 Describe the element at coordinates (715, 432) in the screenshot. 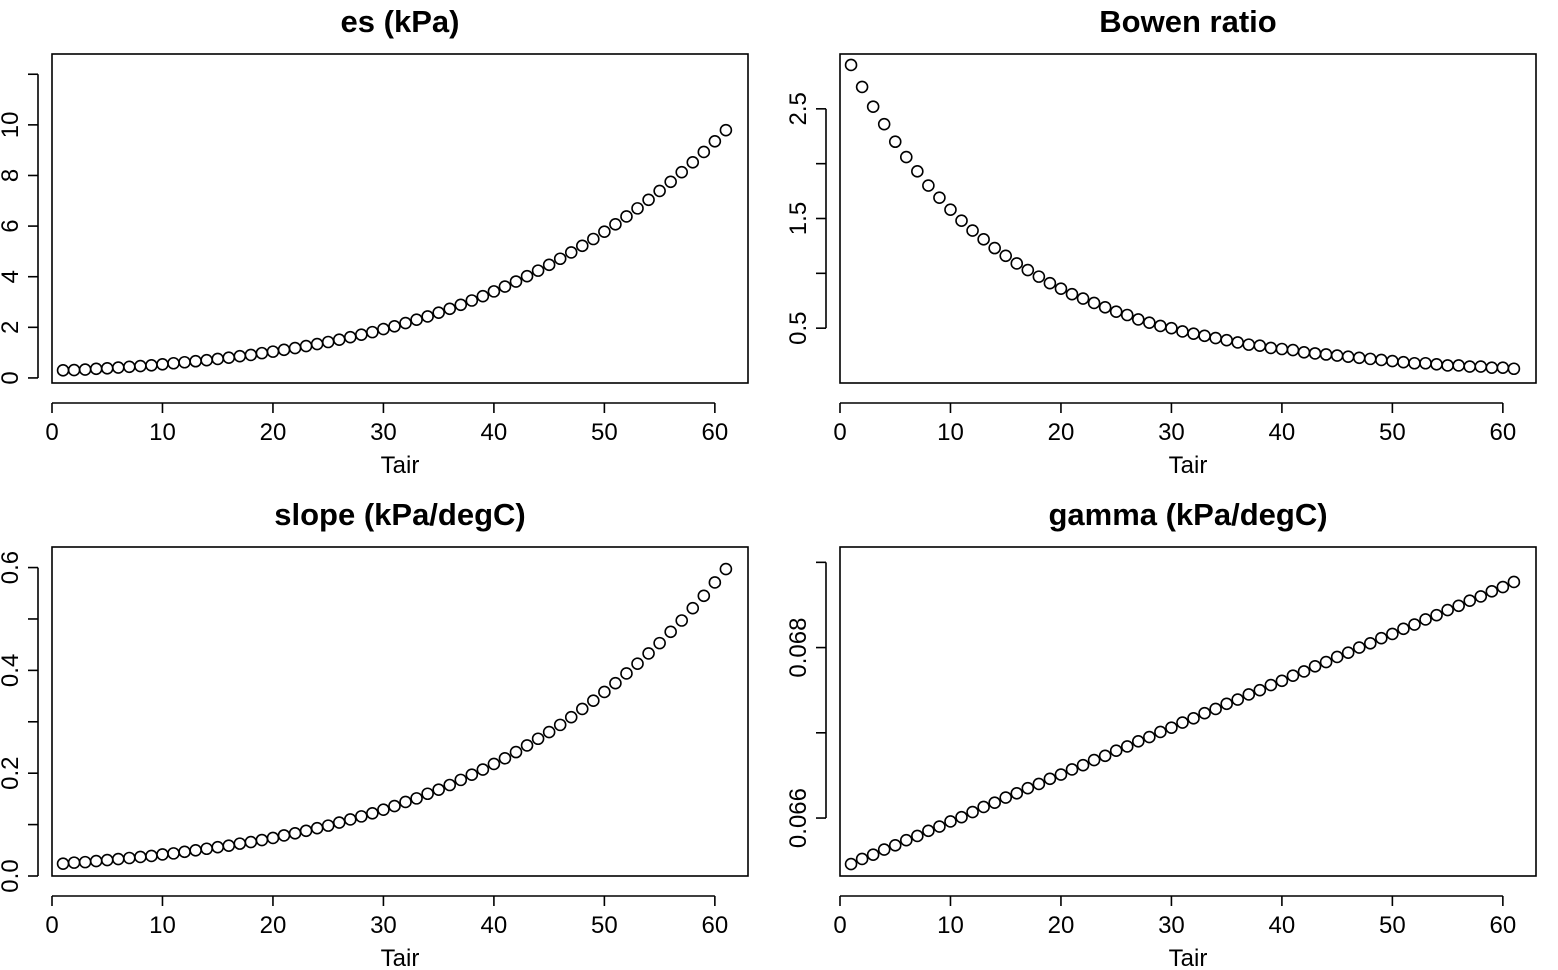

I see `x-tick-label: 60` at that location.